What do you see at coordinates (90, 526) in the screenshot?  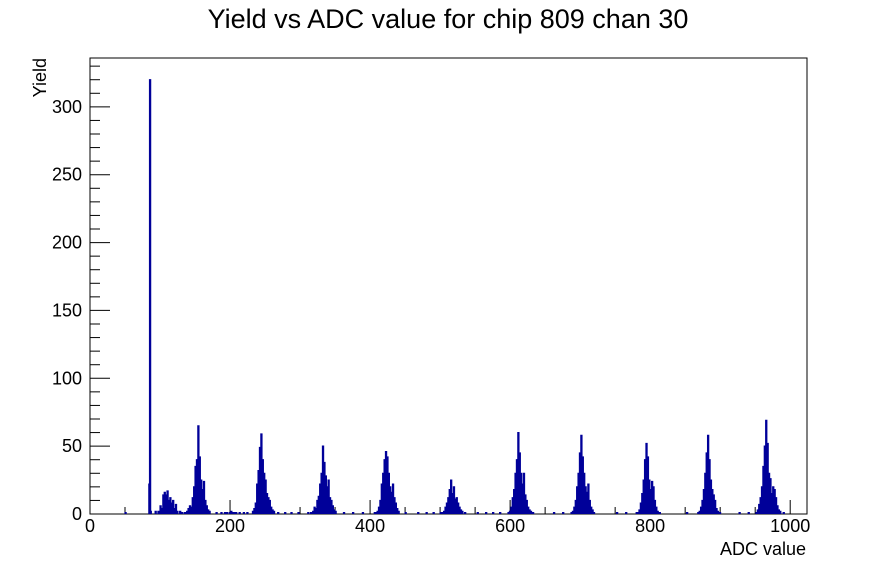 I see `x-tick-label: 0` at bounding box center [90, 526].